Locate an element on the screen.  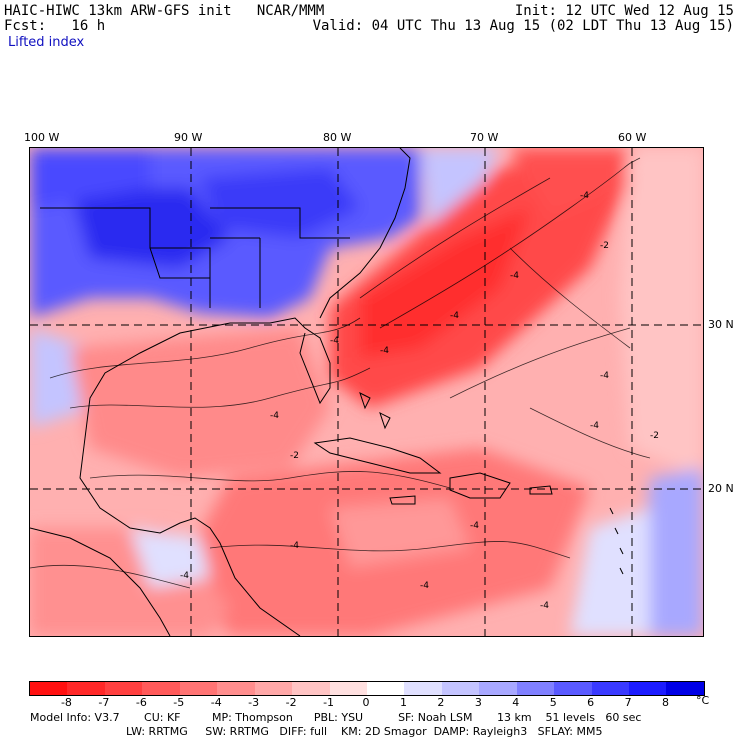
colorbar-tick-label: 4 is located at coordinates (516, 702).